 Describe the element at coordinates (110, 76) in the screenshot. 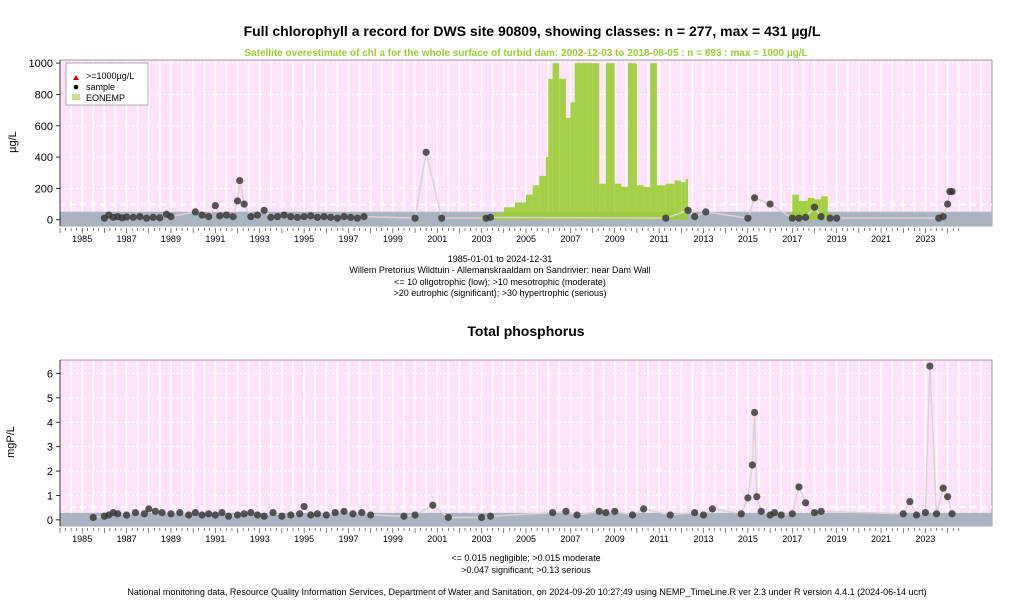

I see `legend-label-1: >=1000µg/L` at that location.